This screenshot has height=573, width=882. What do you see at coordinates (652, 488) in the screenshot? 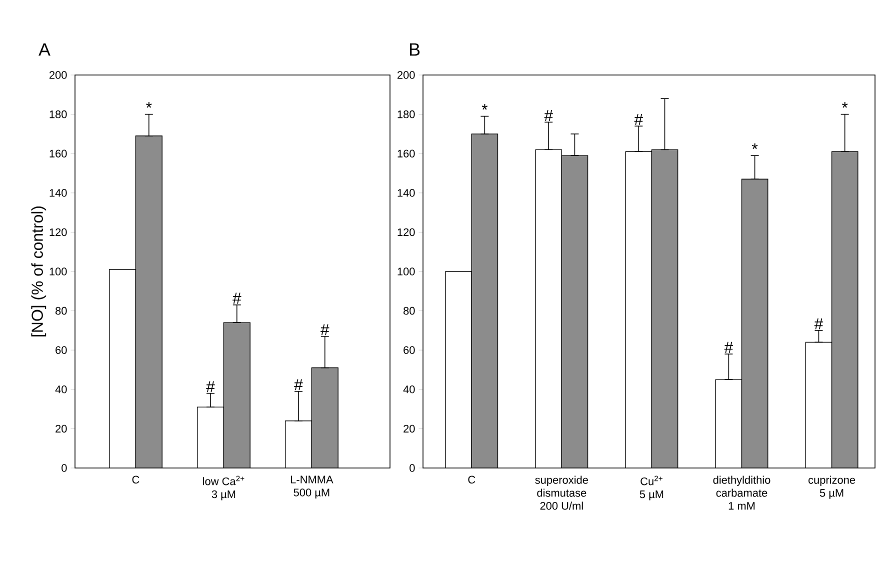
I see `category-label: Cu$^{2+}$ 5 µM` at bounding box center [652, 488].